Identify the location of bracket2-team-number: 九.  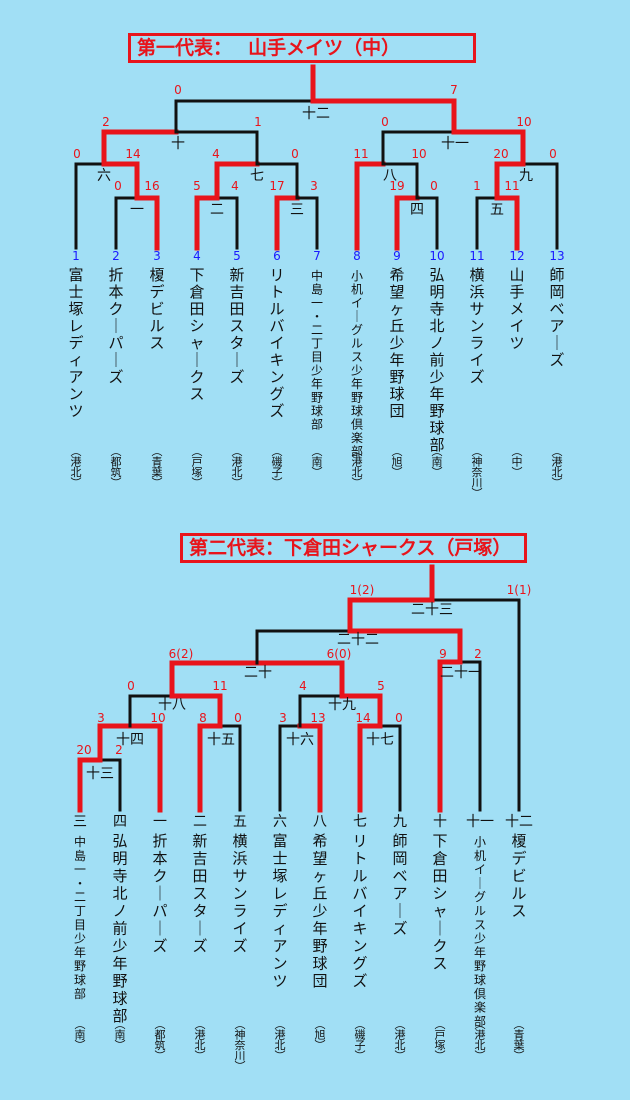
(400, 822).